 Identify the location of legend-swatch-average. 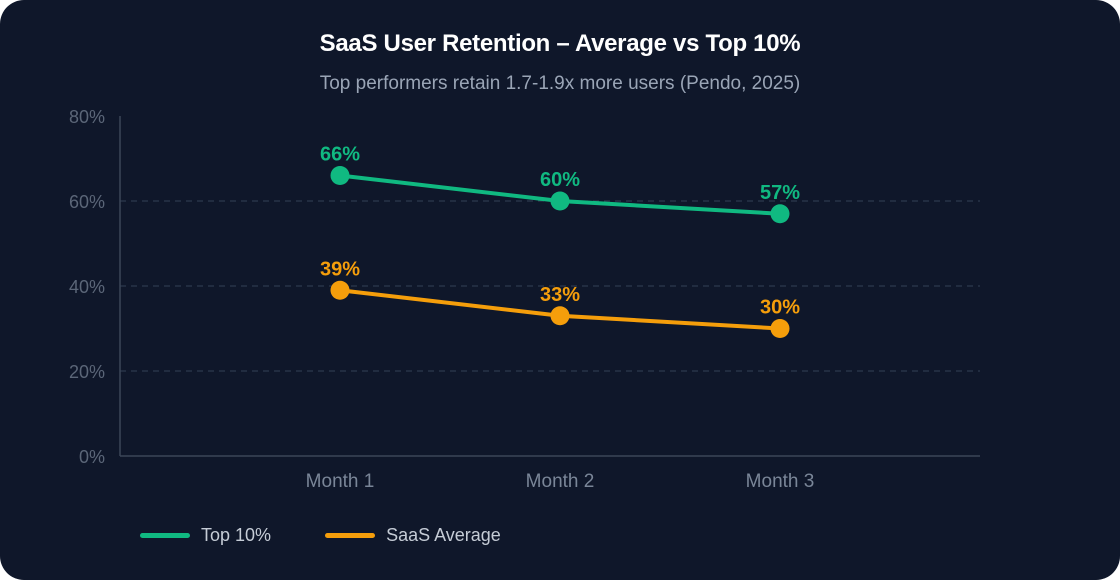
(350, 535).